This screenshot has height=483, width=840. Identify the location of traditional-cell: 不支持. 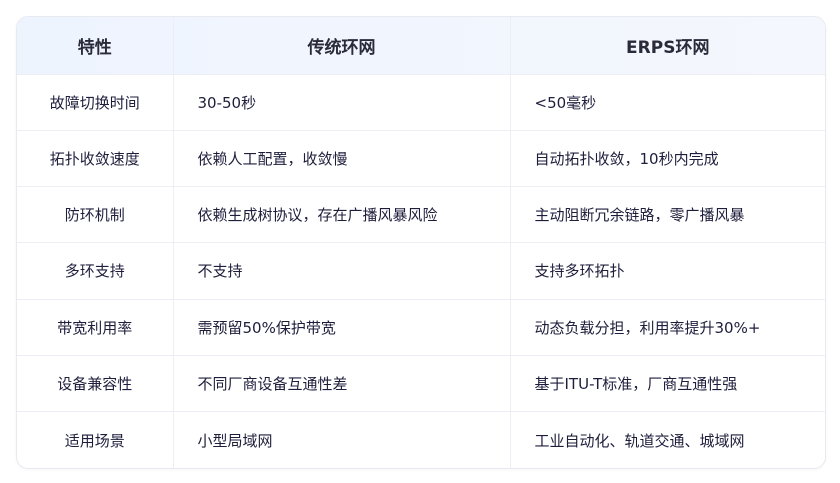
(342, 271).